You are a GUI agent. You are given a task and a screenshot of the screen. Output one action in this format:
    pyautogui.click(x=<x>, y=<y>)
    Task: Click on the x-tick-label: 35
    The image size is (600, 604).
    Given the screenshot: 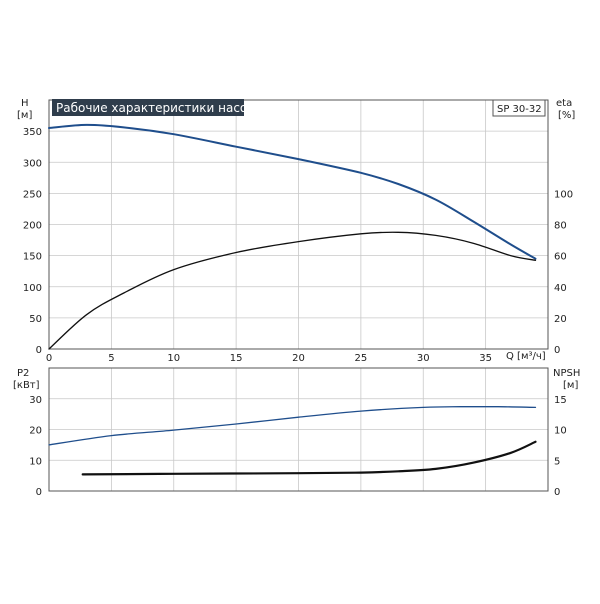 What is the action you would take?
    pyautogui.click(x=485, y=358)
    